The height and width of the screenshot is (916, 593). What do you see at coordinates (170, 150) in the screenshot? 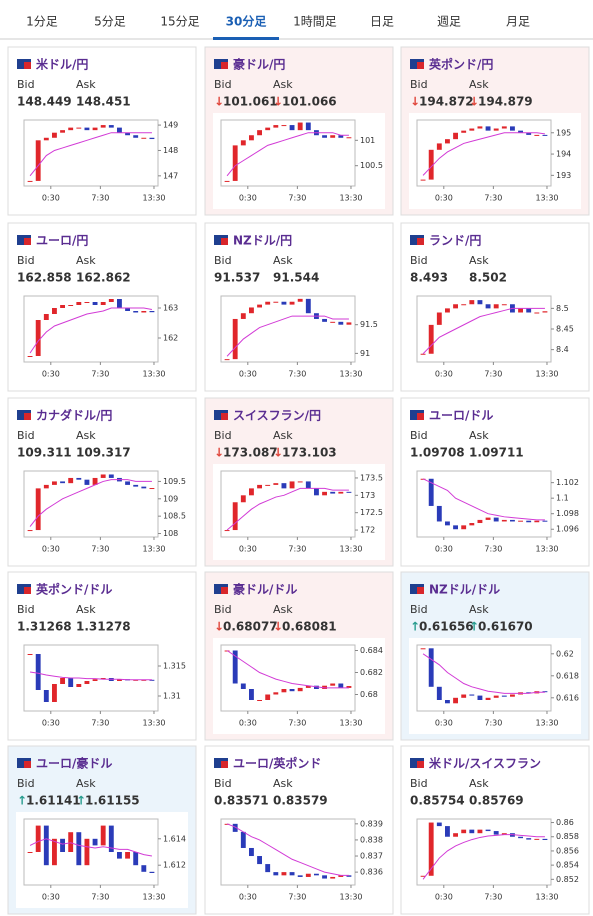
I see `y-tick-label: 148` at bounding box center [170, 150].